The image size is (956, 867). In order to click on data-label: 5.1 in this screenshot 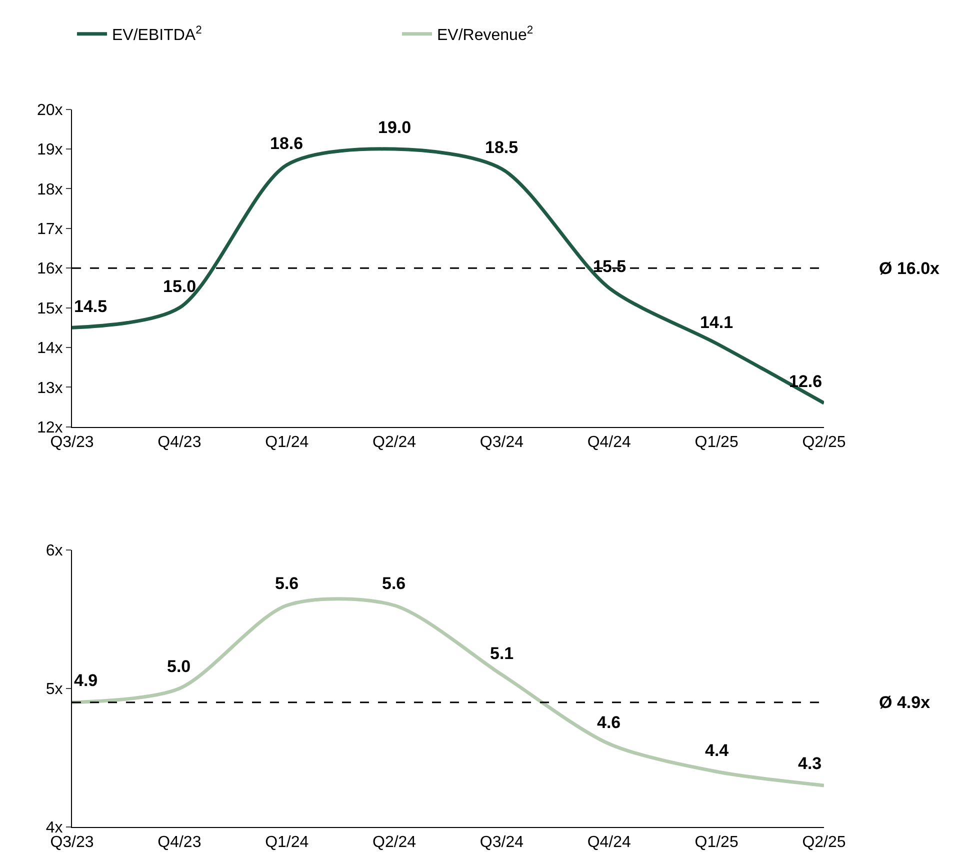, I will do `click(502, 653)`.